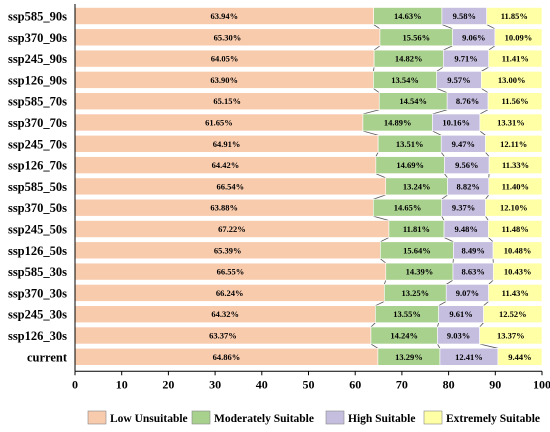 The image size is (550, 432). What do you see at coordinates (262, 384) in the screenshot?
I see `x-tick-label: 40` at bounding box center [262, 384].